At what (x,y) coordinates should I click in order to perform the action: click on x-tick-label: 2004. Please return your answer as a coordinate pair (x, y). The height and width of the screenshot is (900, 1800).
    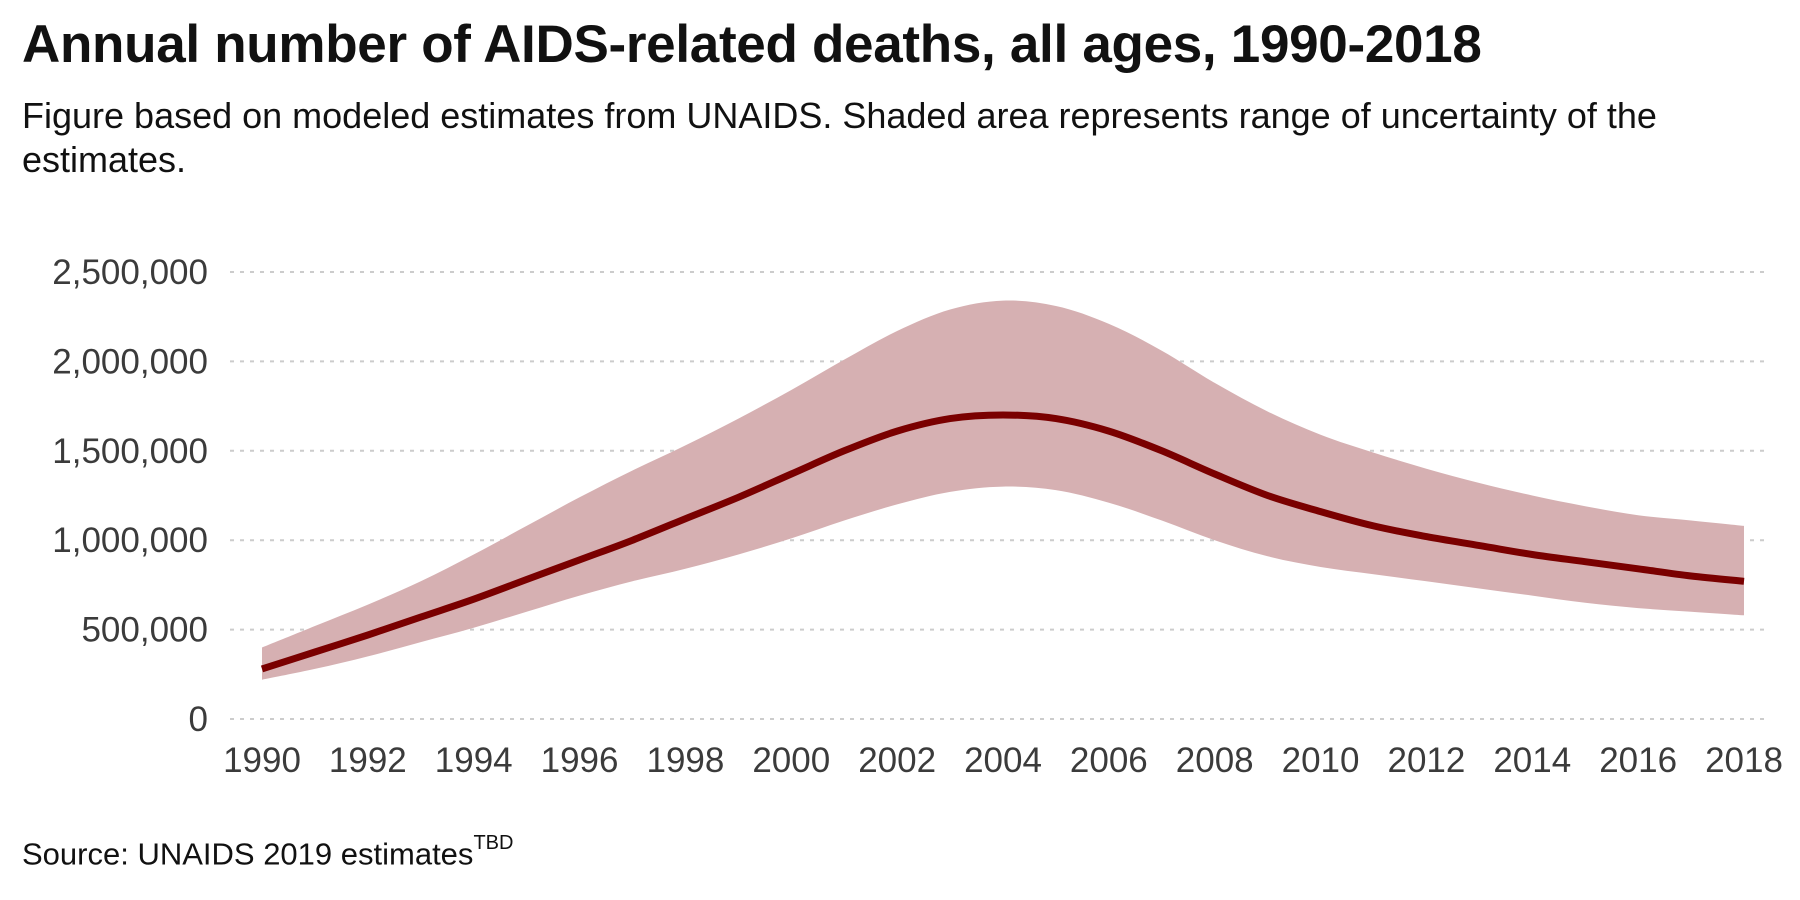
    Looking at the image, I should click on (1003, 760).